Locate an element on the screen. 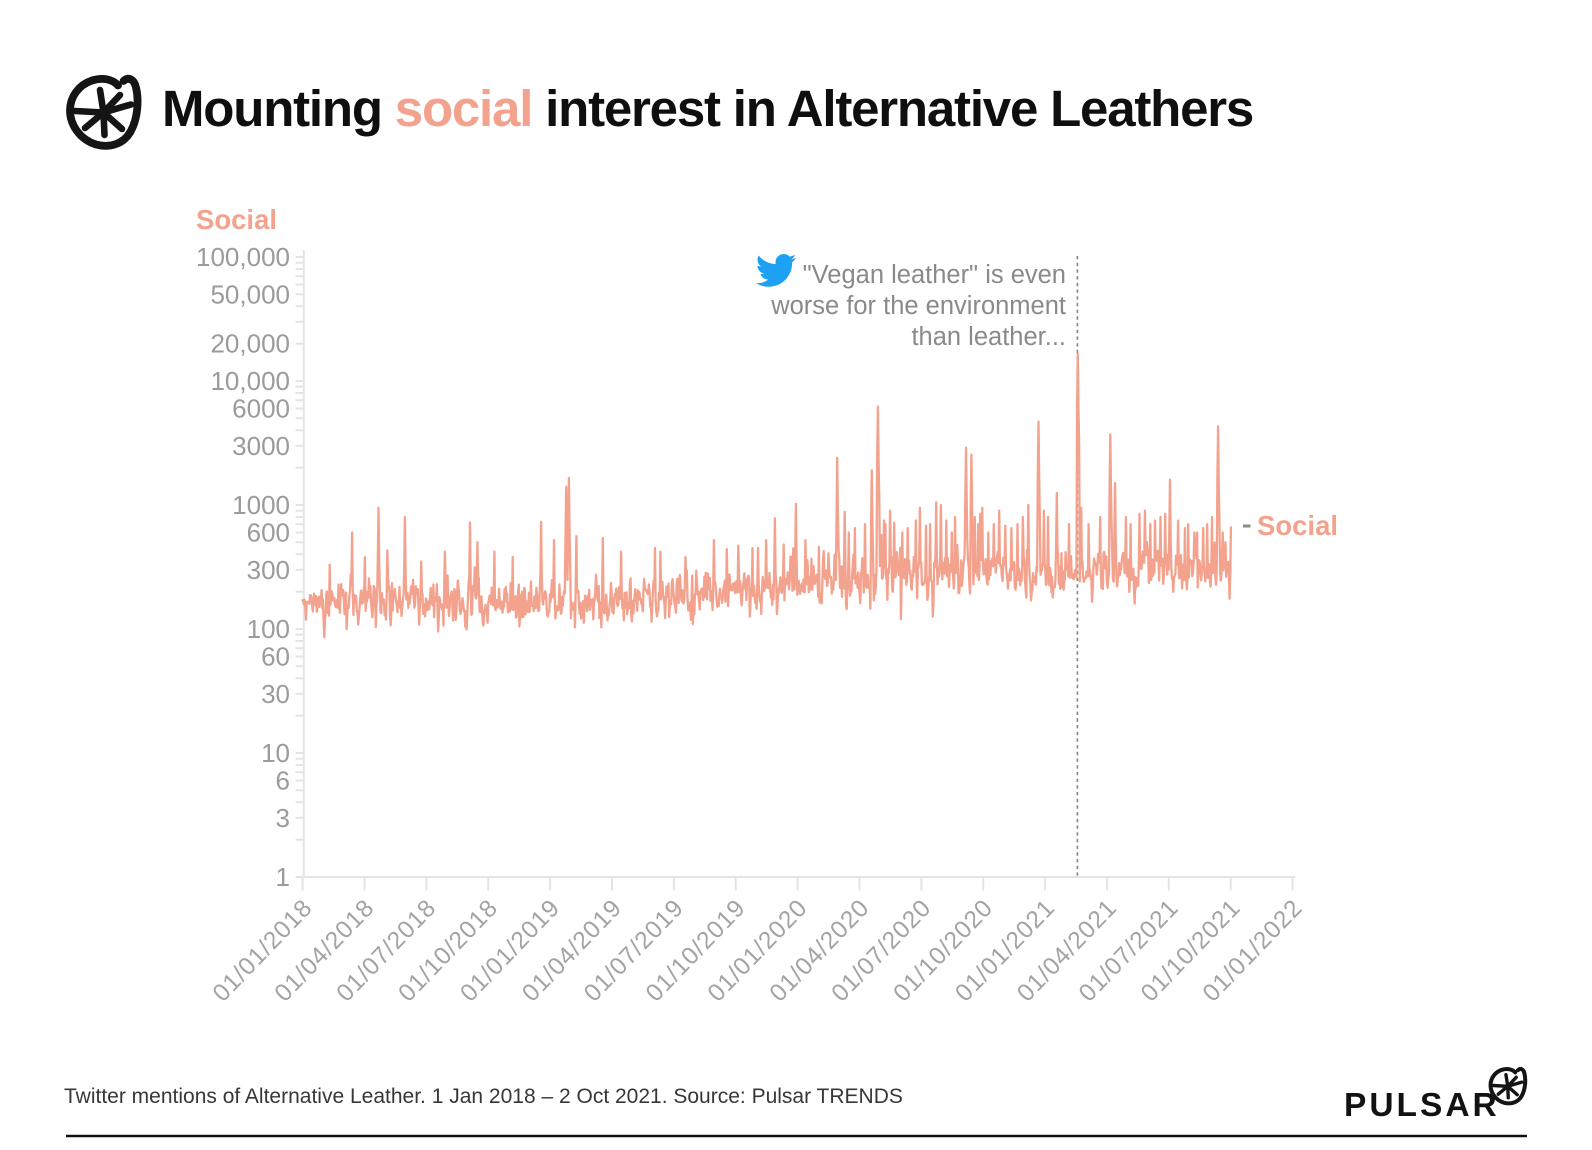 The height and width of the screenshot is (1150, 1592). svg-text: 30 is located at coordinates (275, 694).